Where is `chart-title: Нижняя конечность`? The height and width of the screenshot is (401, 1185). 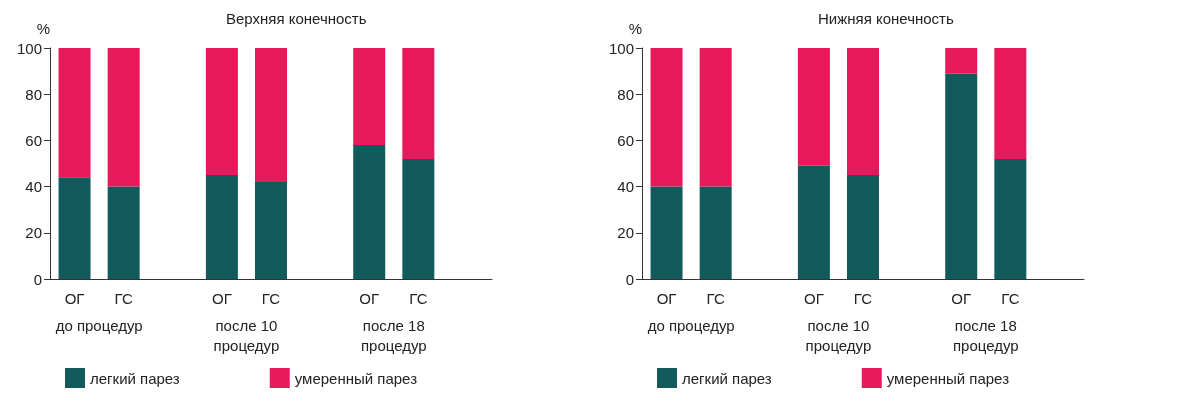 chart-title: Нижняя конечность is located at coordinates (886, 18).